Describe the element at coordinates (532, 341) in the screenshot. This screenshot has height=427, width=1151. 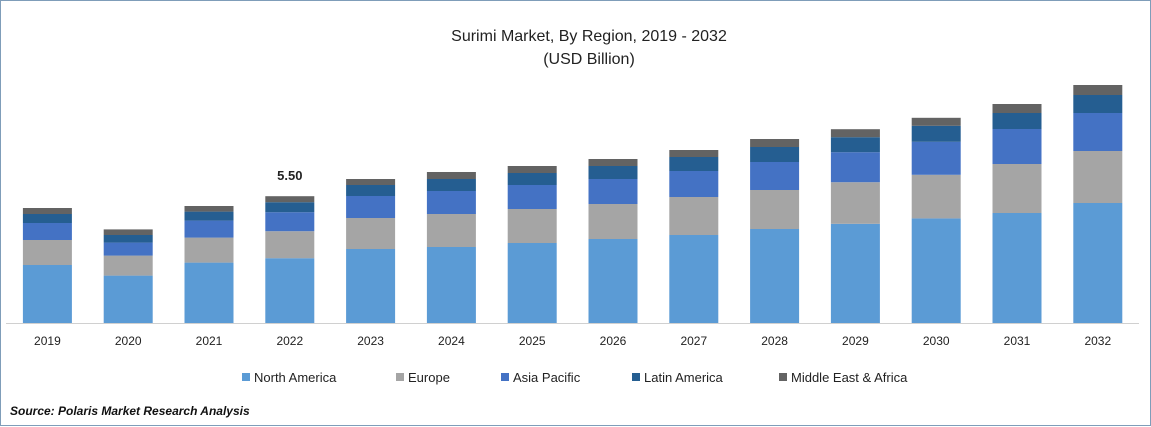
I see `x-tick-label-2025: 2025` at that location.